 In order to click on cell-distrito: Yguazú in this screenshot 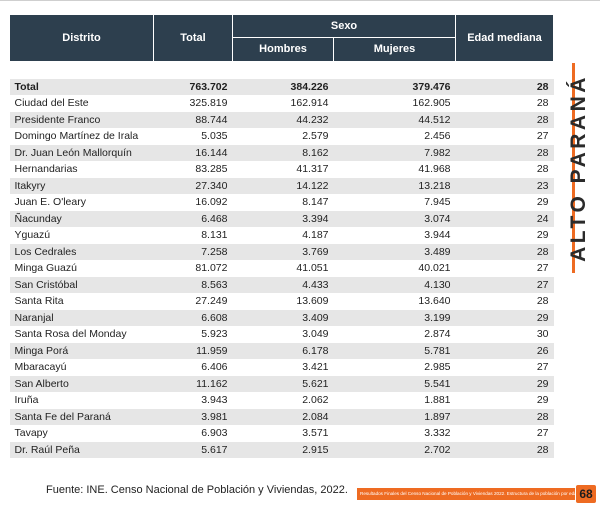, I will do `click(81, 235)`.